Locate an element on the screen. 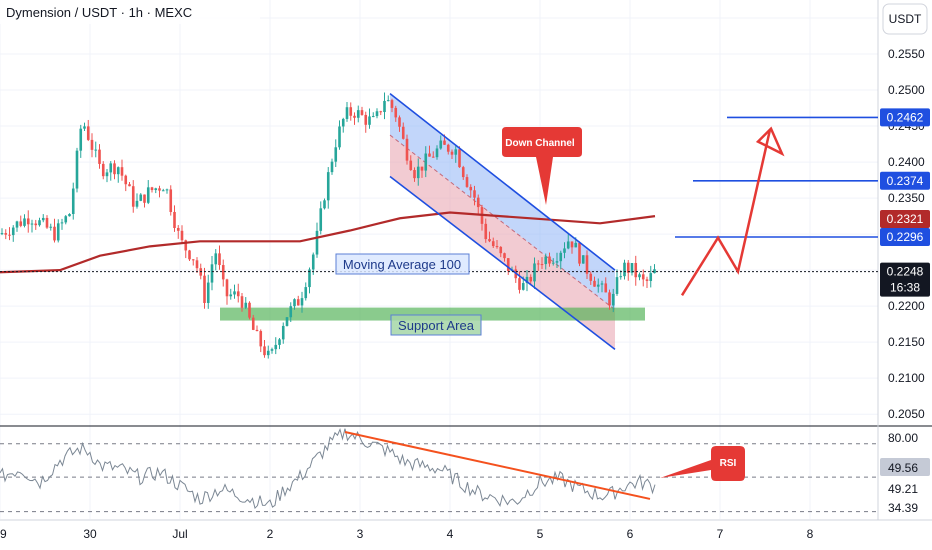  down-channel-callout: Down Channel is located at coordinates (542, 166).